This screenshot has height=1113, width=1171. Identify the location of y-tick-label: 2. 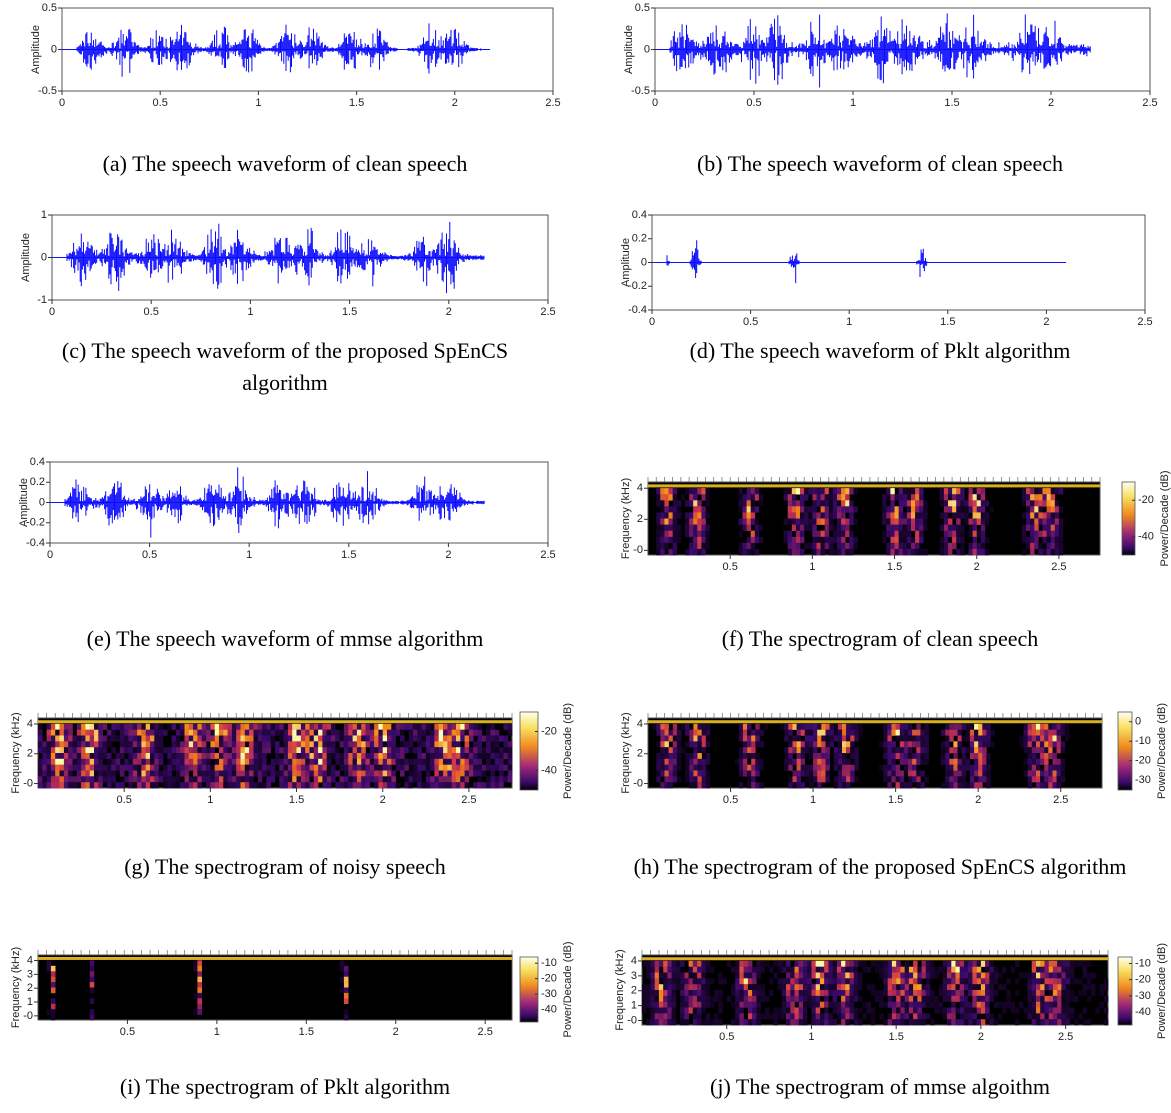
(640, 519).